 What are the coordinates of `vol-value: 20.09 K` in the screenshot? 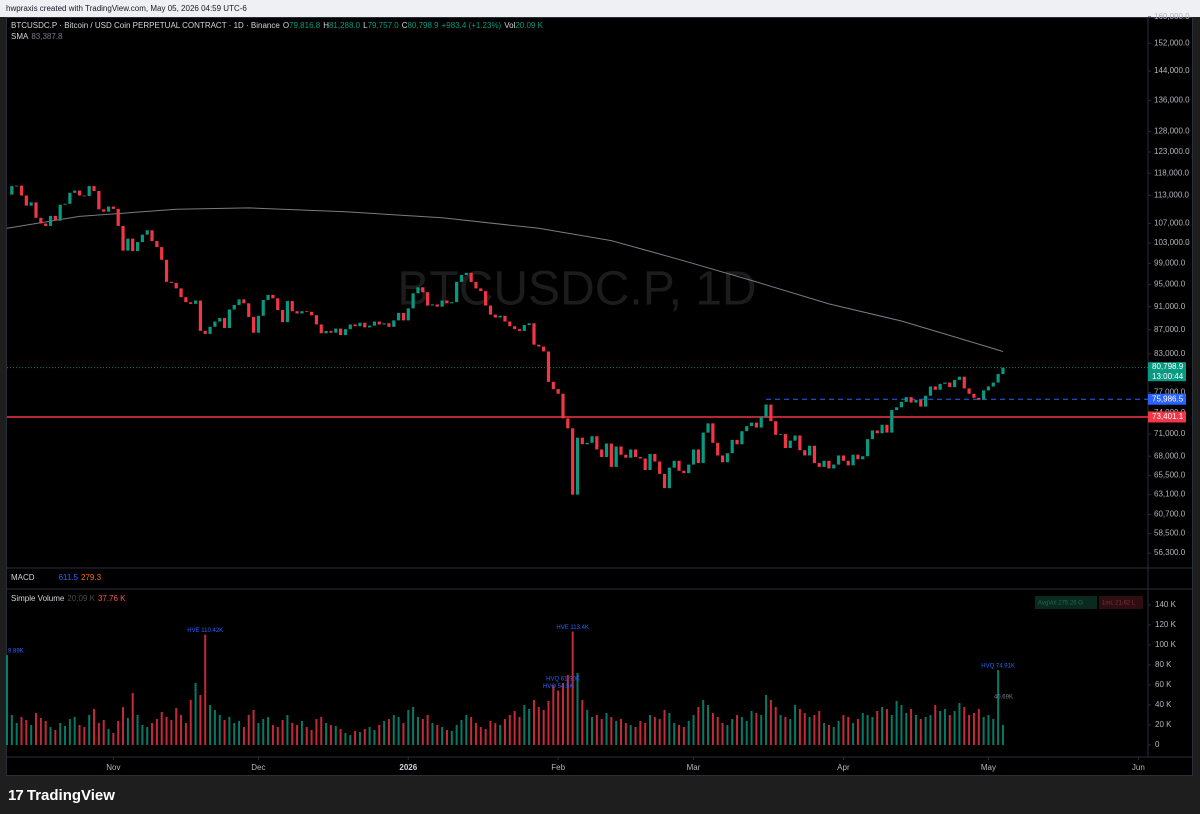 It's located at (529, 25).